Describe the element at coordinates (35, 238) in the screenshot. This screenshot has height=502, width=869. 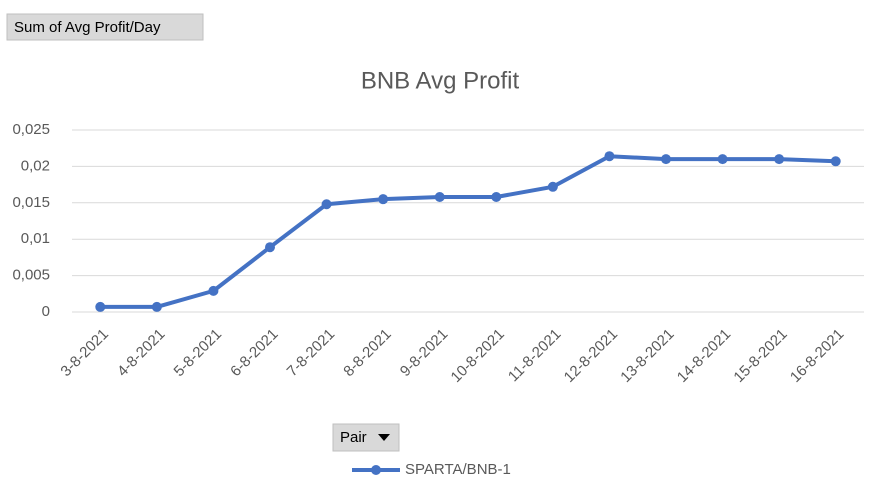
I see `y-tick-label: 0,01` at that location.